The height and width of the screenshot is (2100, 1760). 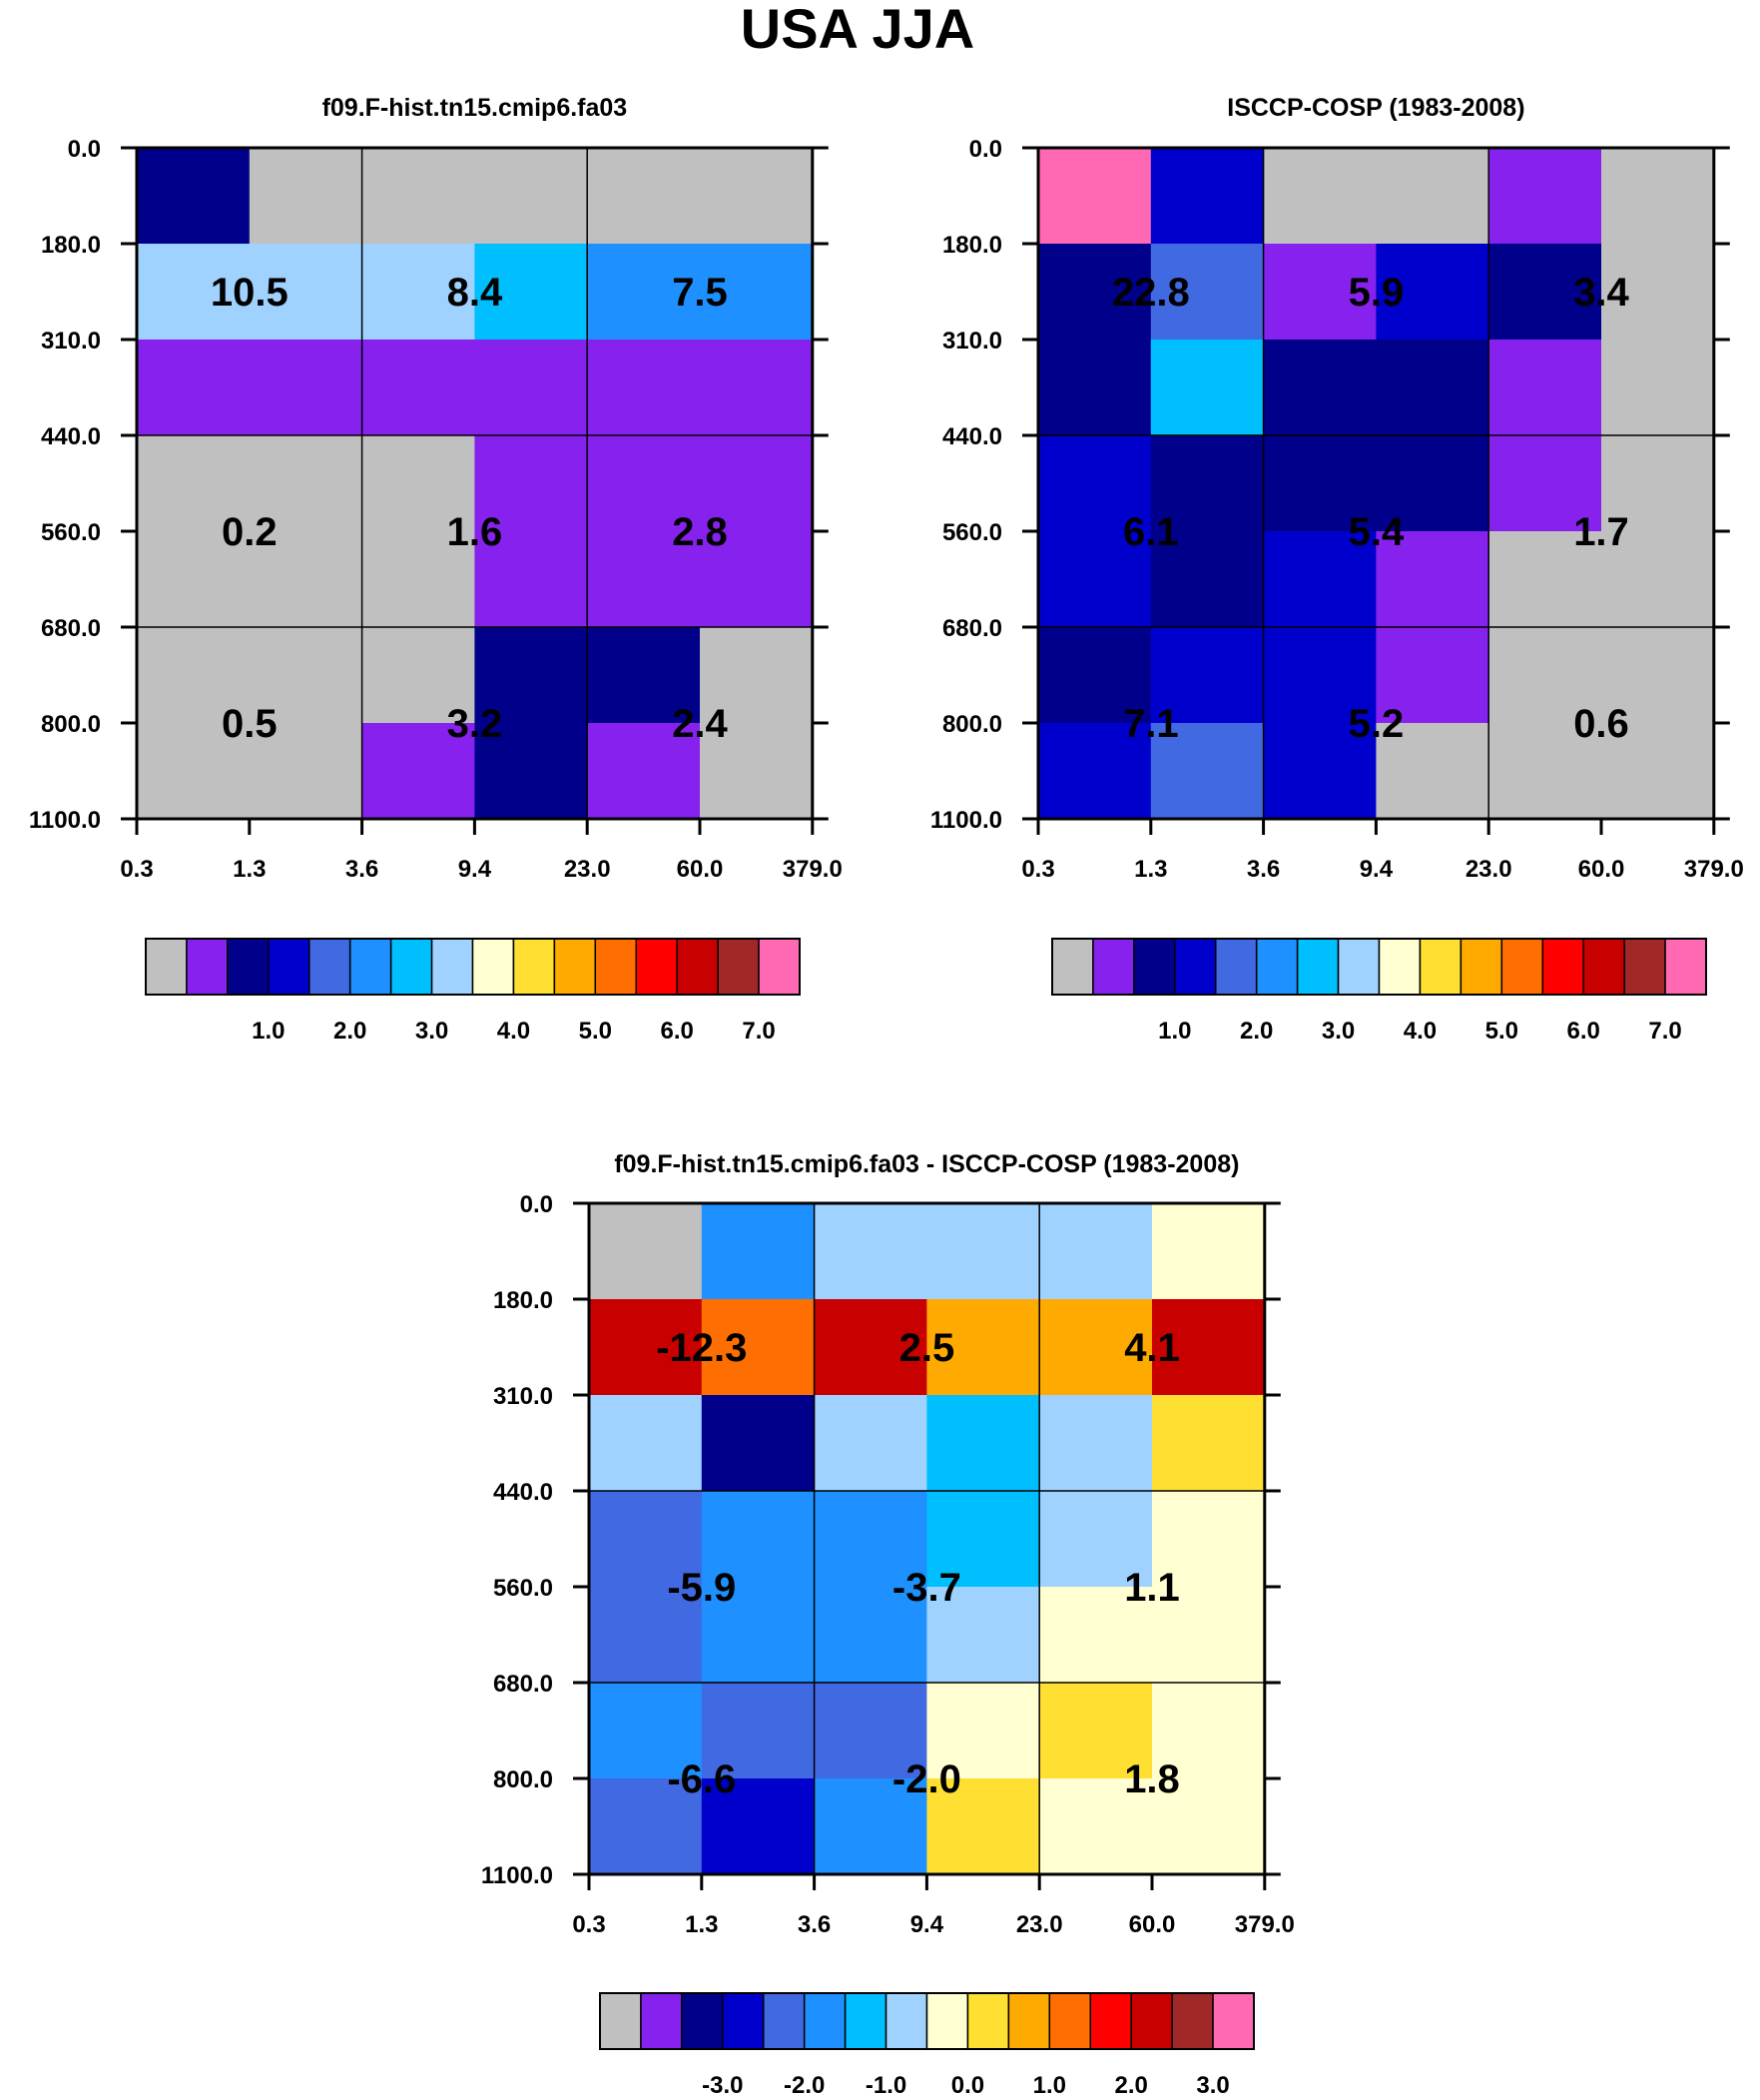 I want to click on model-ytick-label: 0.0, so click(x=84, y=149).